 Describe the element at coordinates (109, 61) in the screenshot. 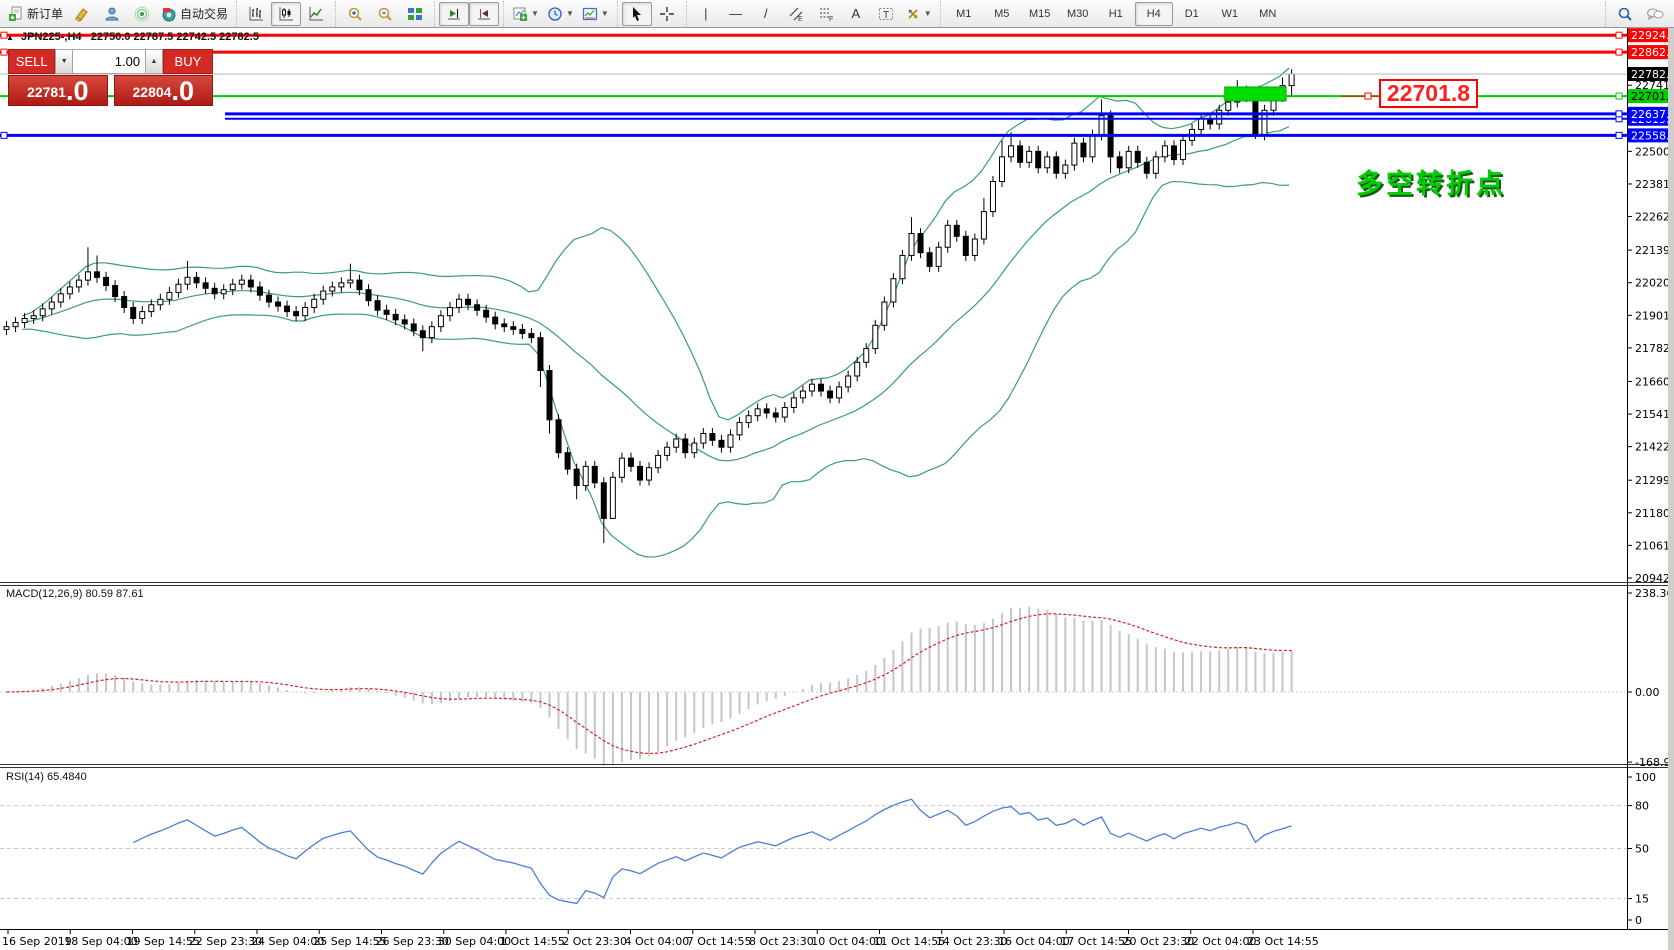

I see `volume-input` at that location.